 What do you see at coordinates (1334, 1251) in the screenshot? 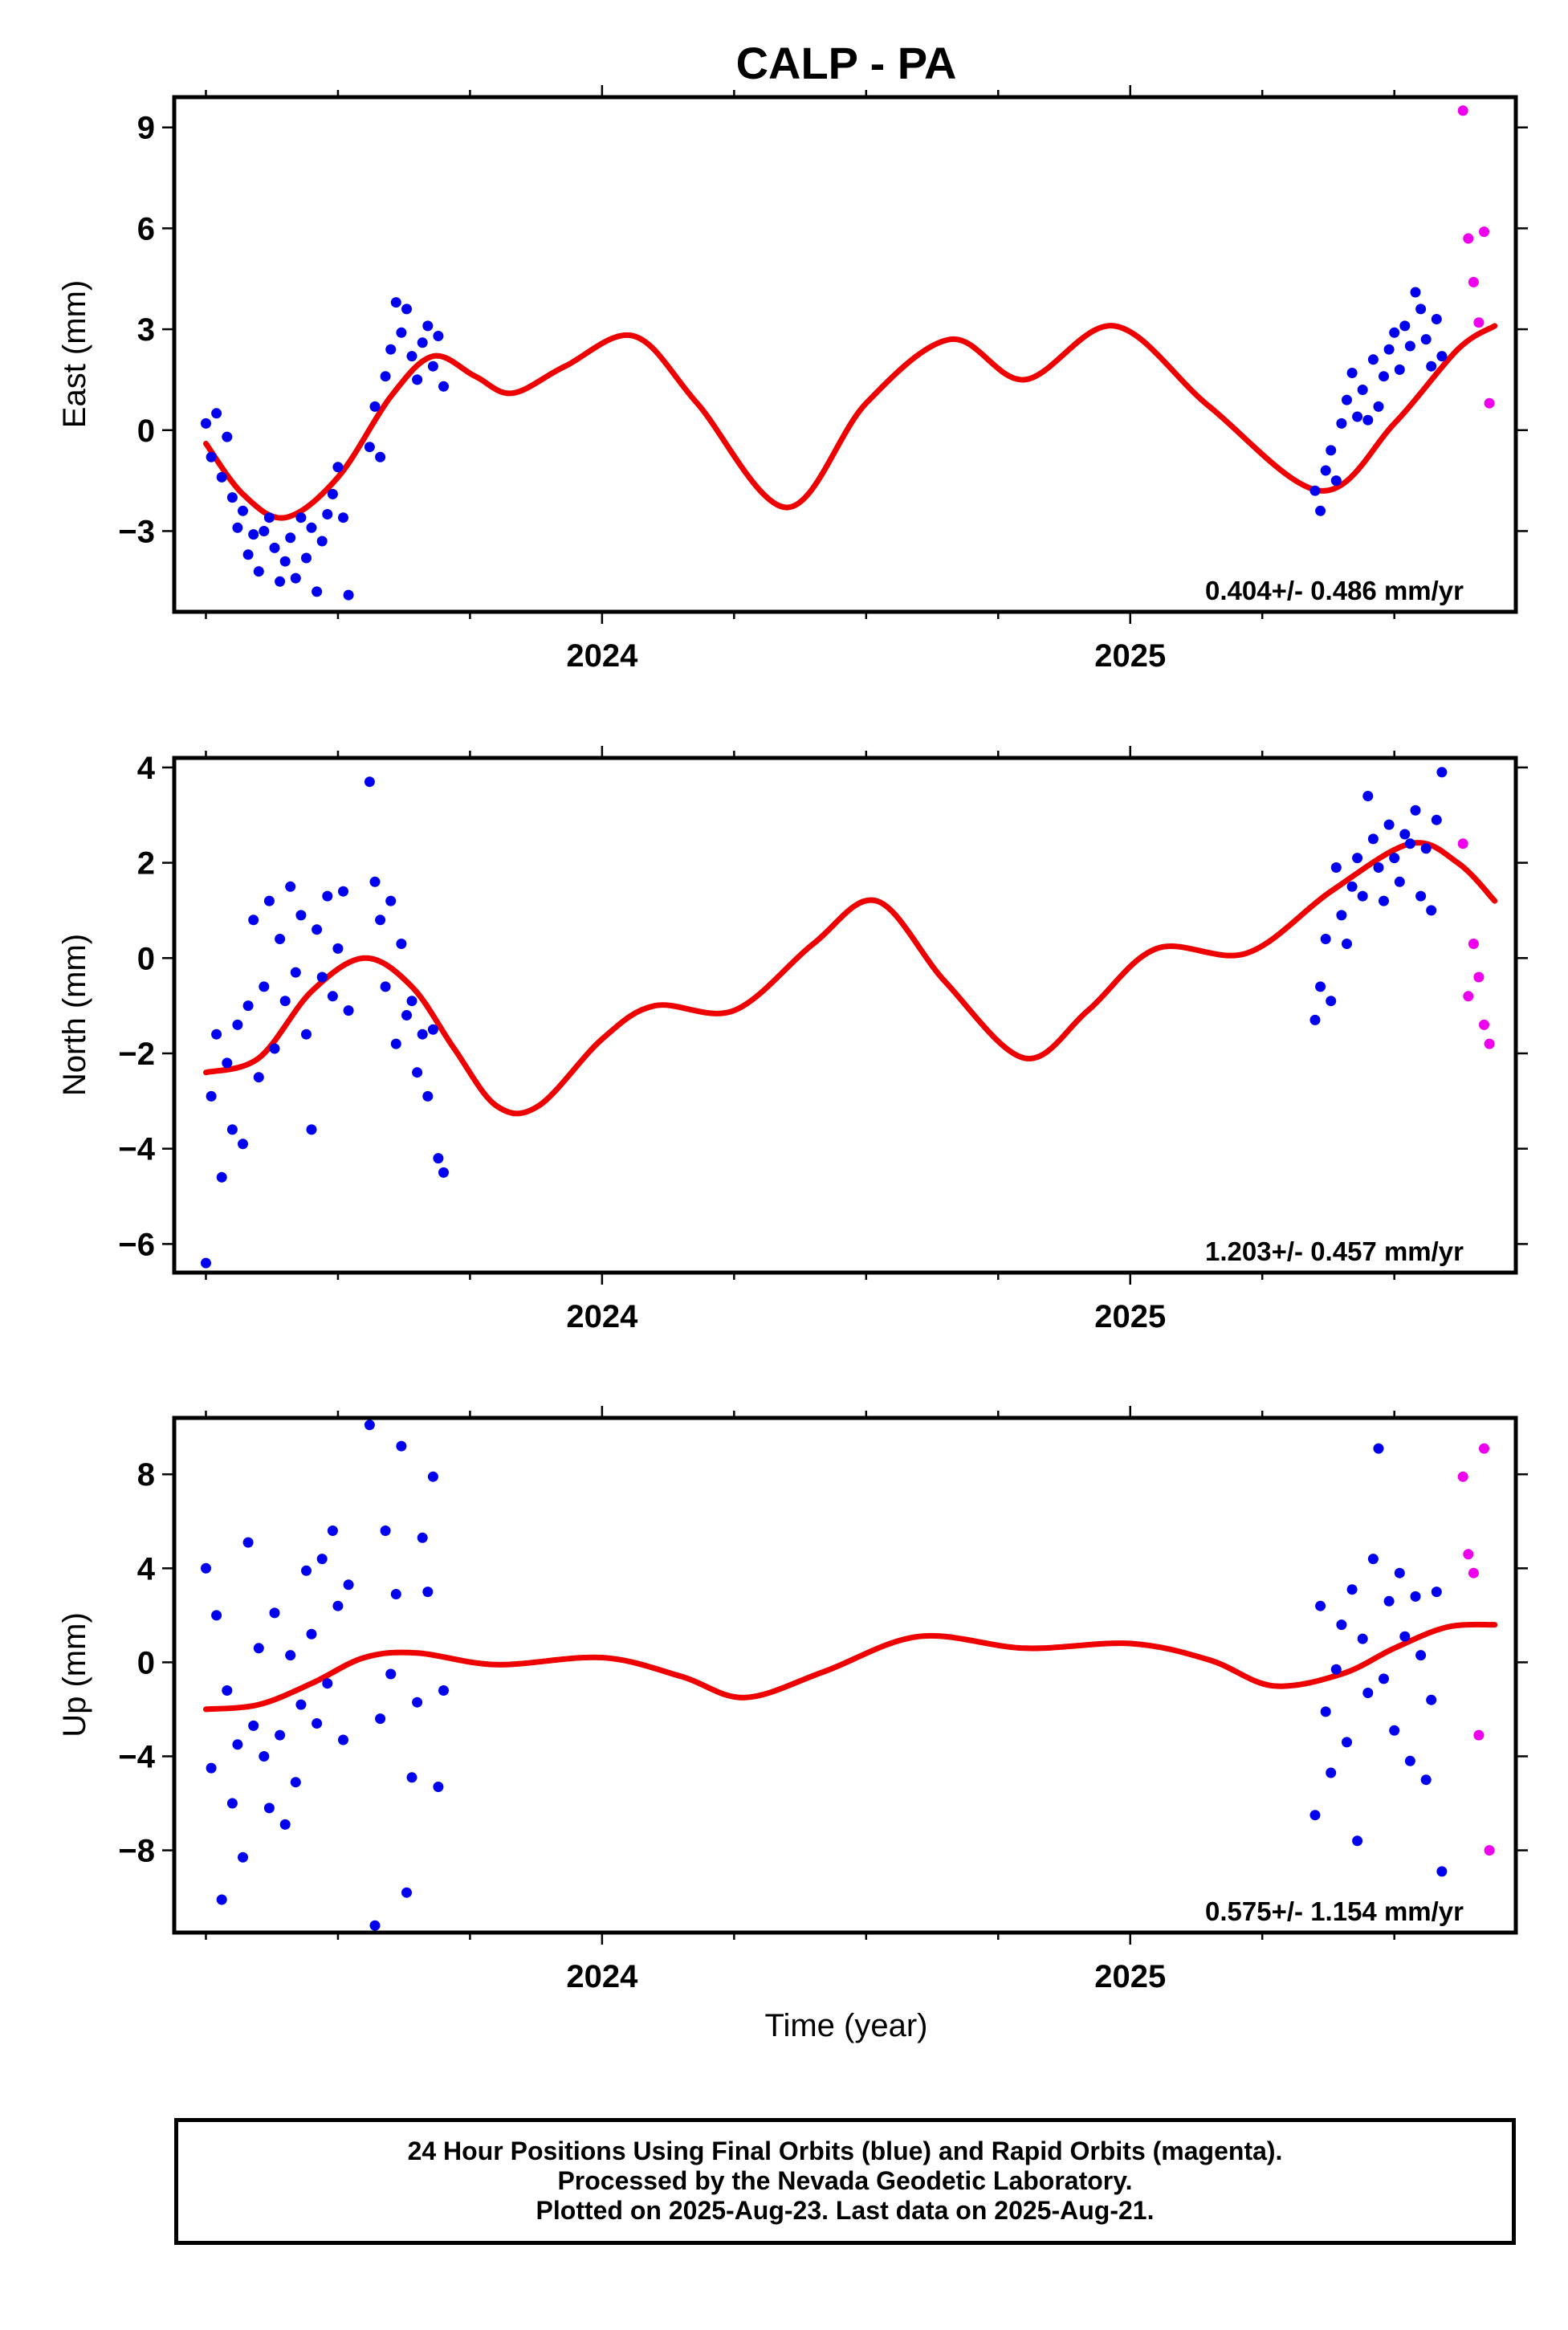
I see `panel-north-rate: 1.203+/- 0.457 mm/yr` at bounding box center [1334, 1251].